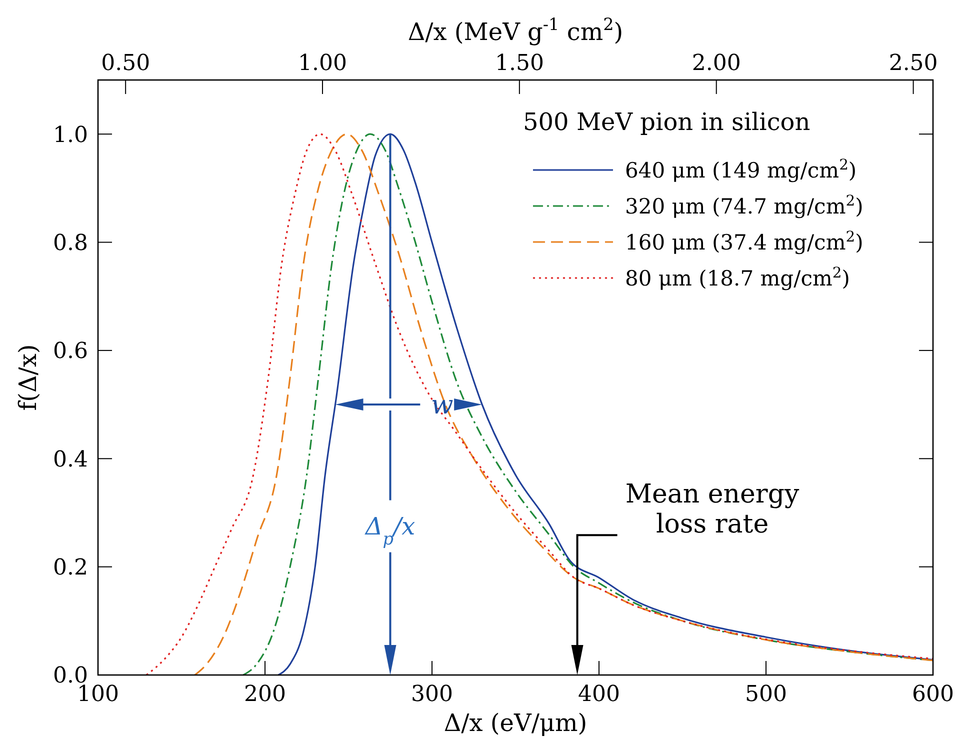 The height and width of the screenshot is (756, 968). What do you see at coordinates (712, 509) in the screenshot?
I see `annotation: Mean energy loss rate` at bounding box center [712, 509].